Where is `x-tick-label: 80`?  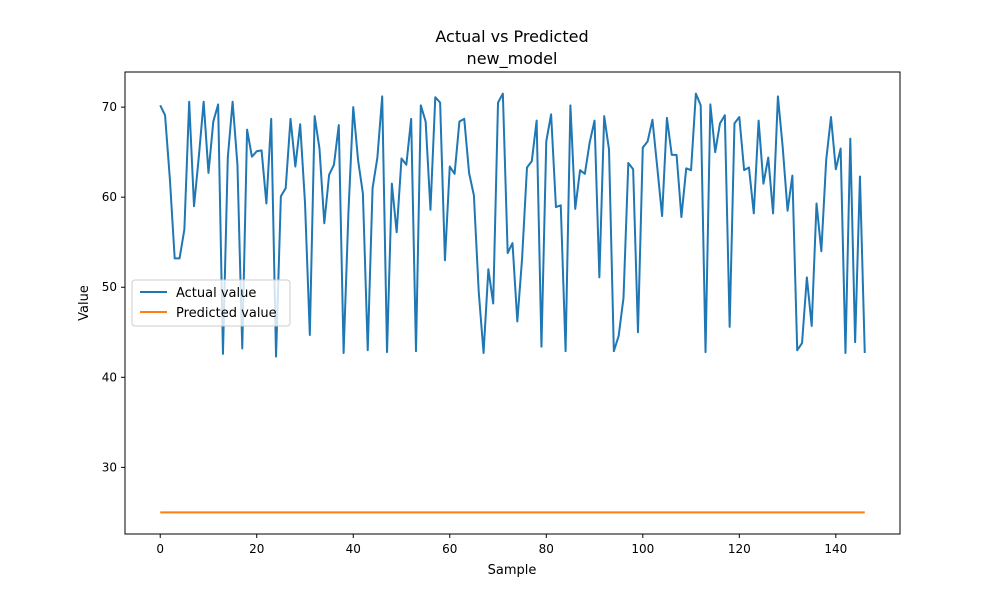 x-tick-label: 80 is located at coordinates (546, 549).